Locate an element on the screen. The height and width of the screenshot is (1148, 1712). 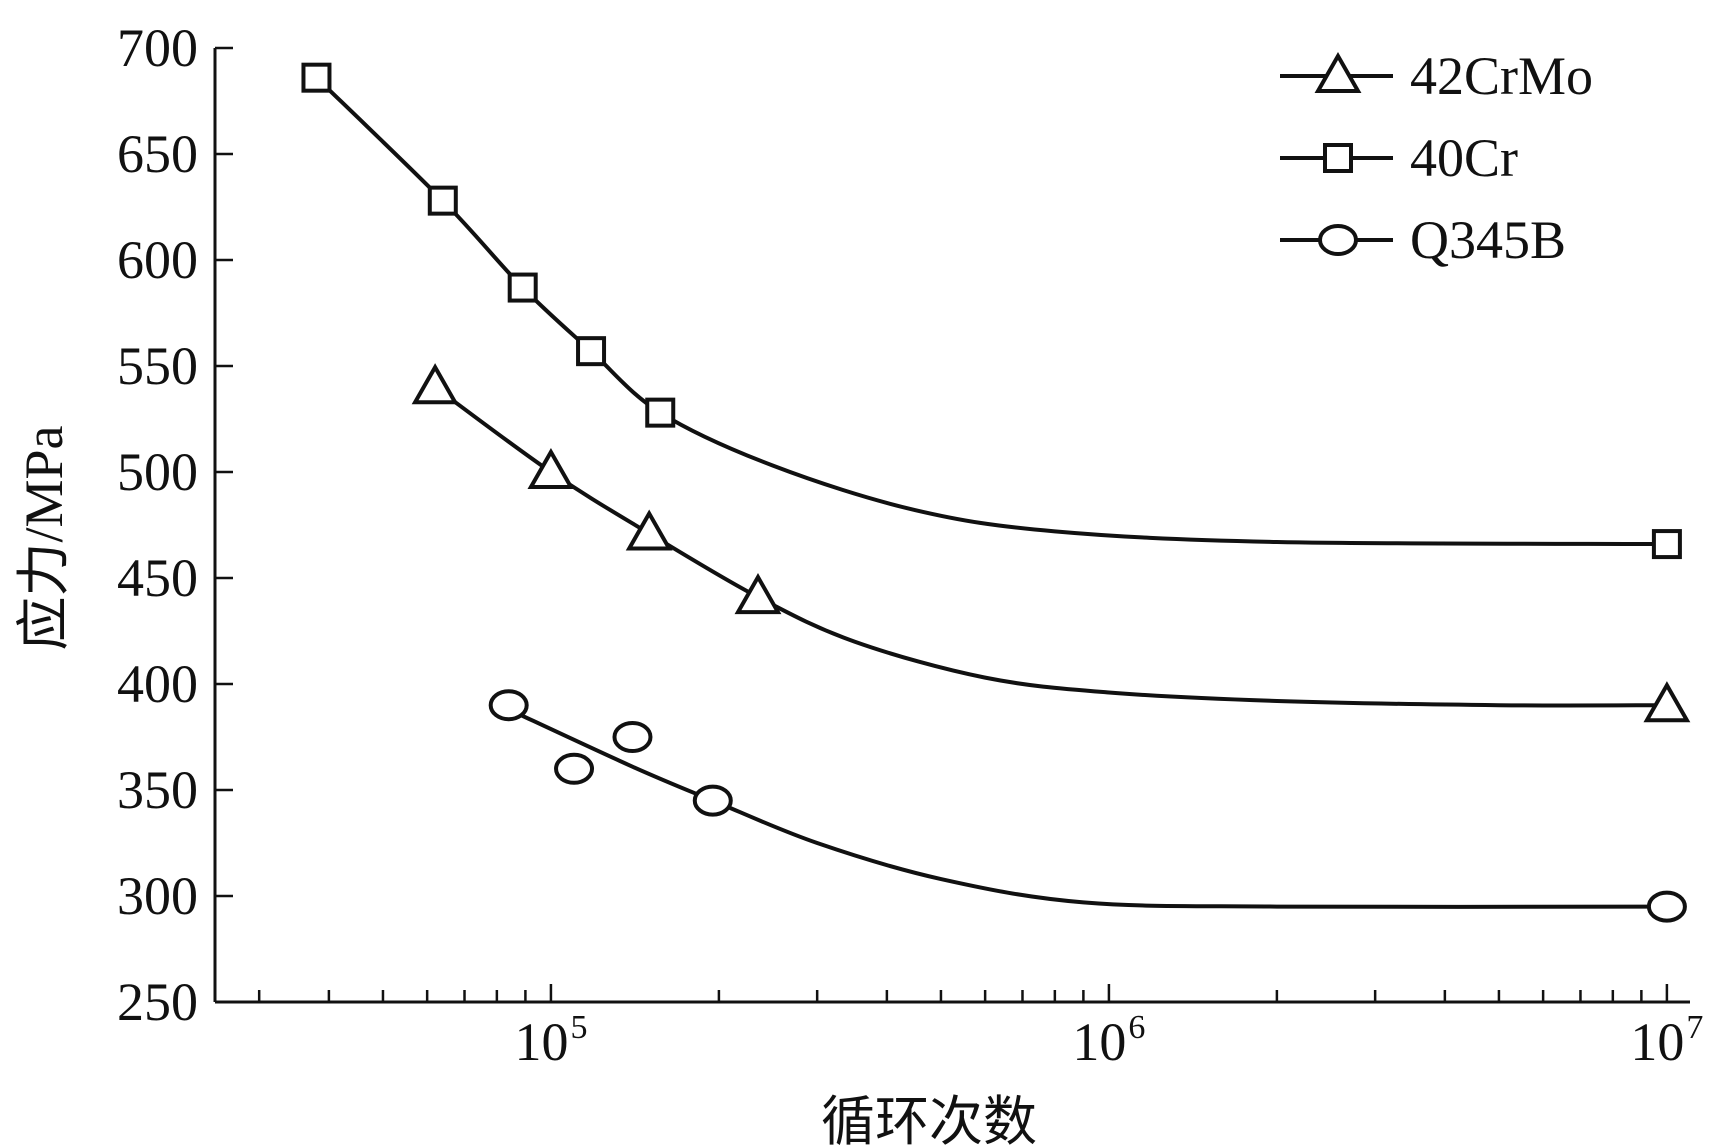
y-tick-label: 700 is located at coordinates (157, 48).